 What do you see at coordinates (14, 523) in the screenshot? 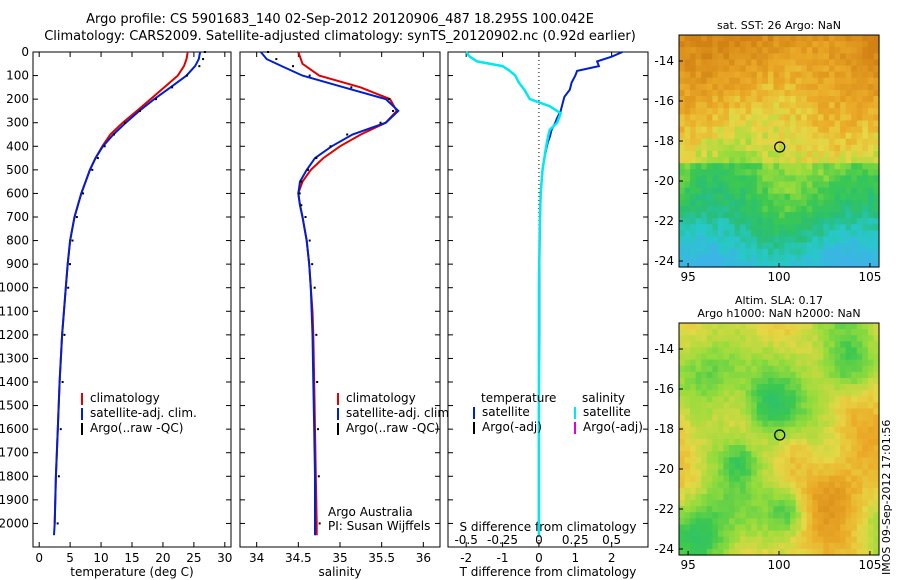
I see `y-tick-label: 2000` at bounding box center [14, 523].